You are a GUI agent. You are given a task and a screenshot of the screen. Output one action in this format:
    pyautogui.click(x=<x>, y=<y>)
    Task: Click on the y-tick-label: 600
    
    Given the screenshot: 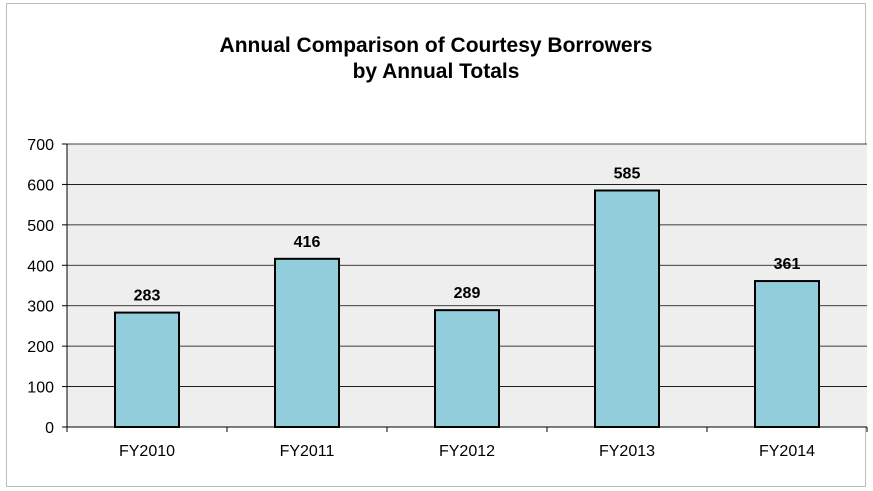 What is the action you would take?
    pyautogui.click(x=40, y=185)
    